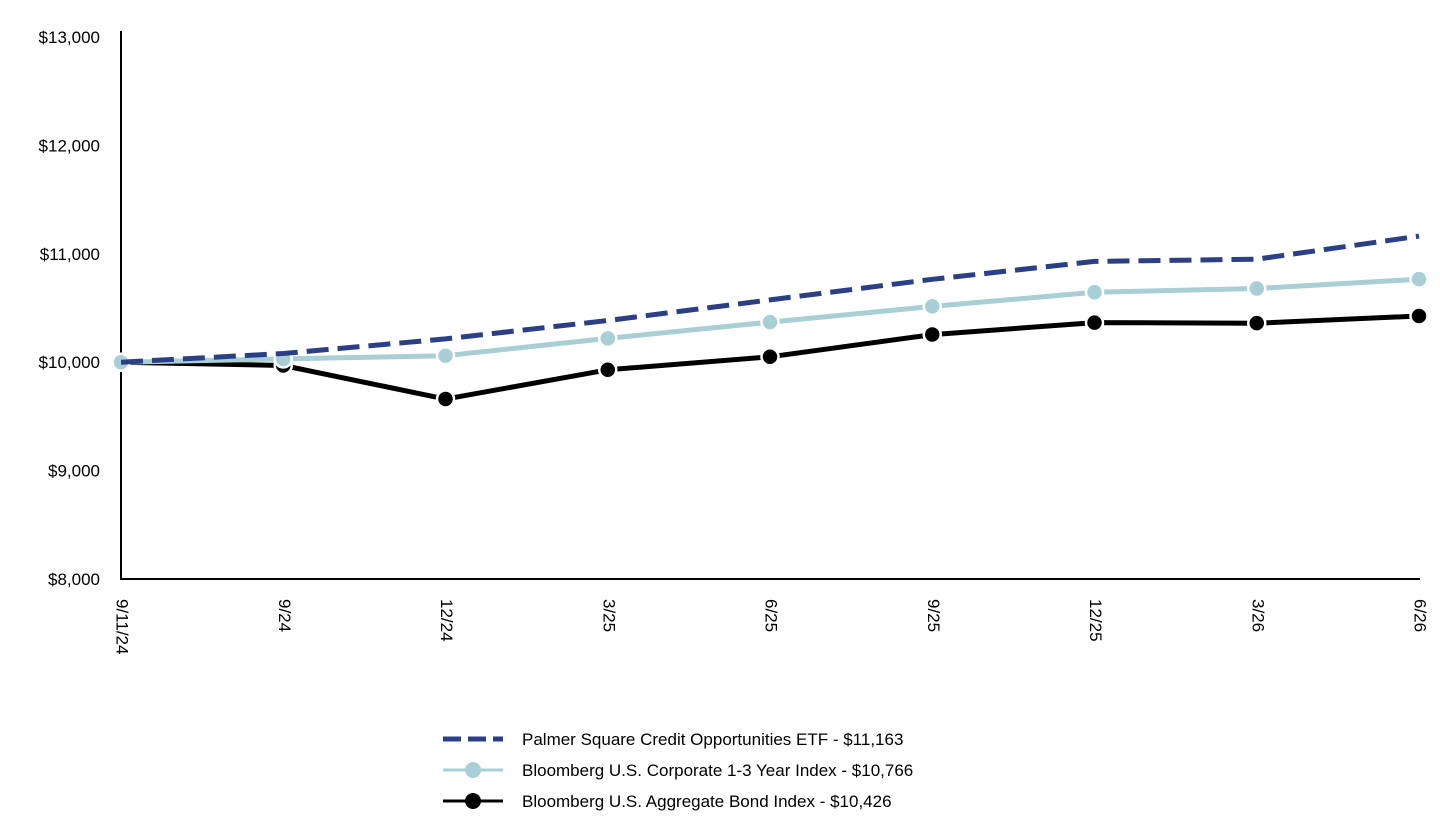  I want to click on x-tick-label: 12/25, so click(1095, 620).